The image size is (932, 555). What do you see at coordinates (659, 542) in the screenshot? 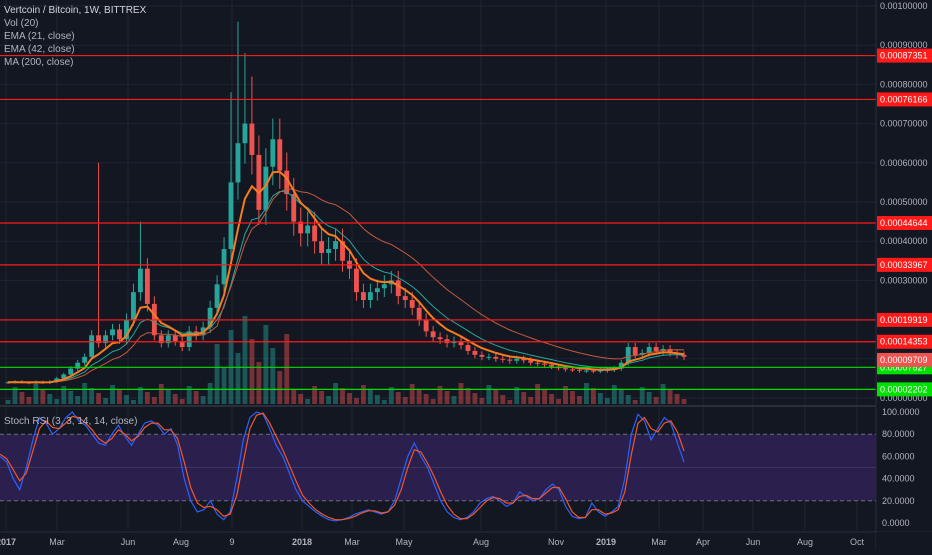
I see `time-tick-label: Mar` at bounding box center [659, 542].